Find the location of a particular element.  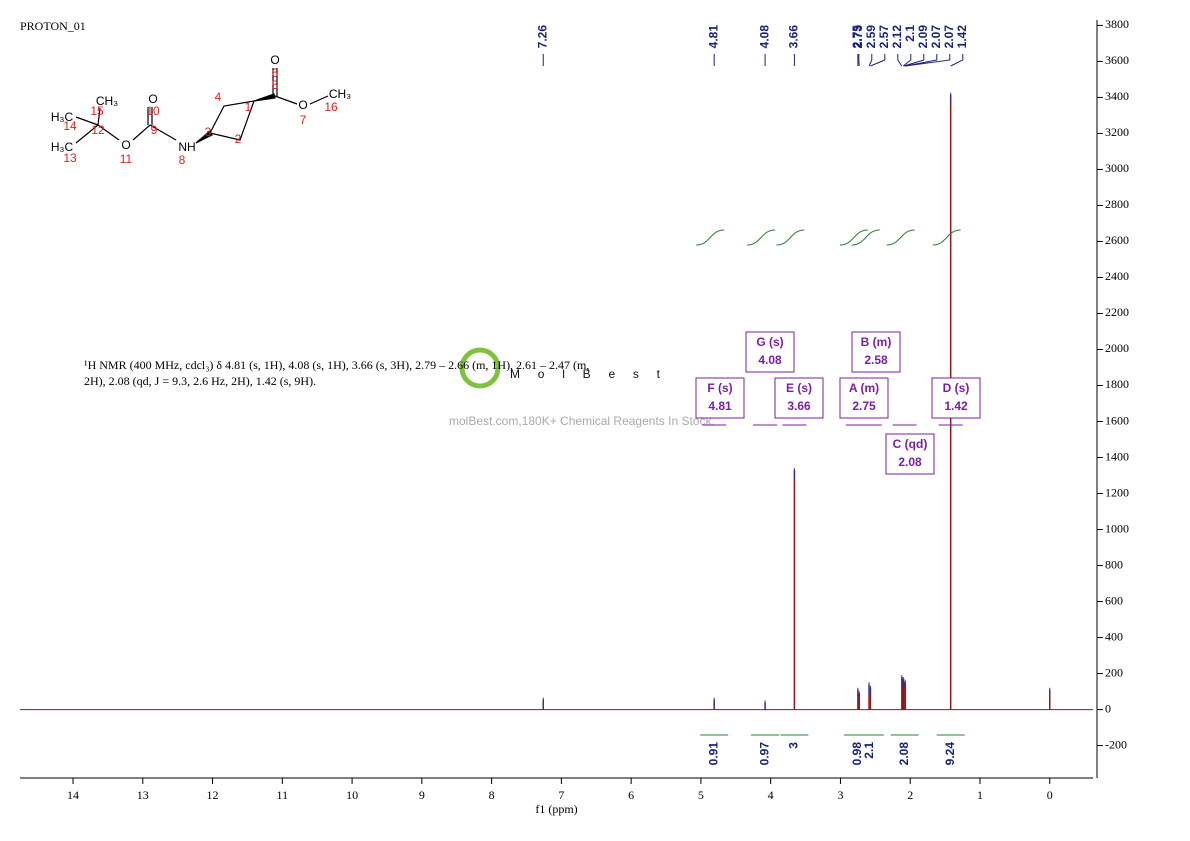

atom-number: 5 is located at coordinates (275, 85).